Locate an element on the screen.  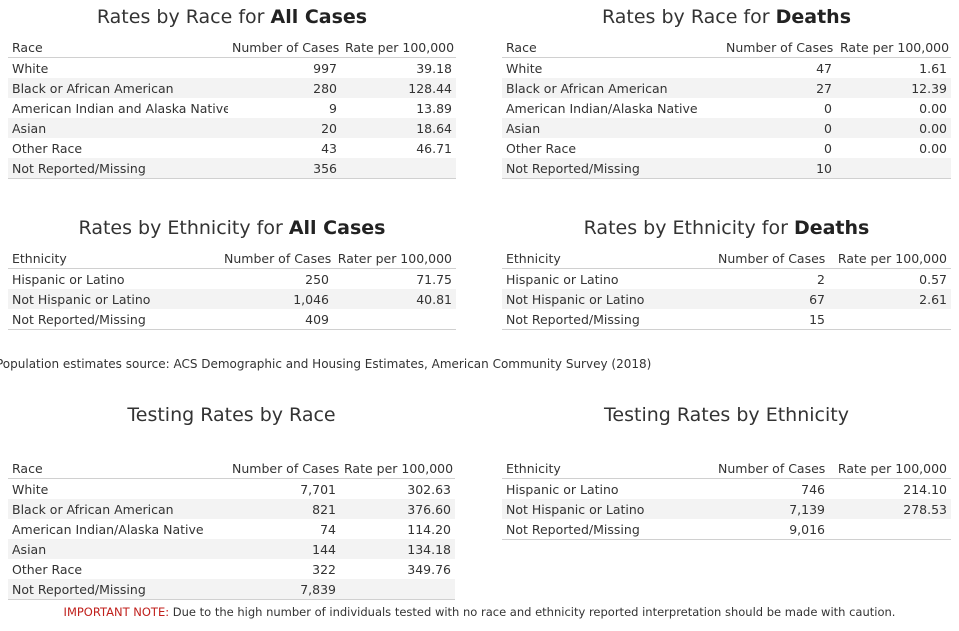
table-row: Hispanic or Latino 2 0.57 is located at coordinates (726, 279).